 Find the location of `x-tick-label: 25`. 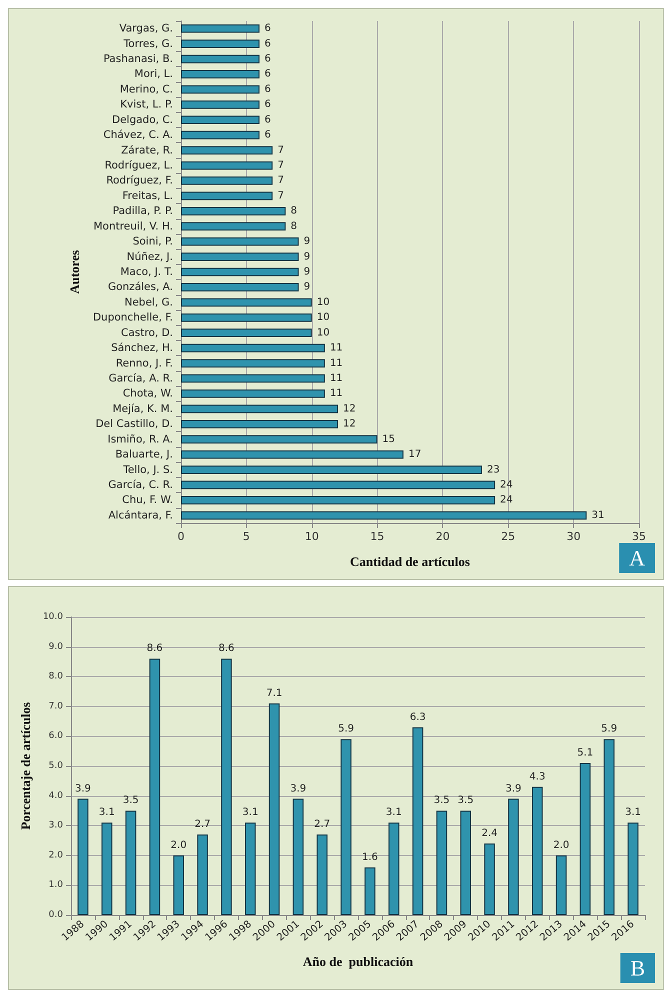

x-tick-label: 25 is located at coordinates (508, 536).